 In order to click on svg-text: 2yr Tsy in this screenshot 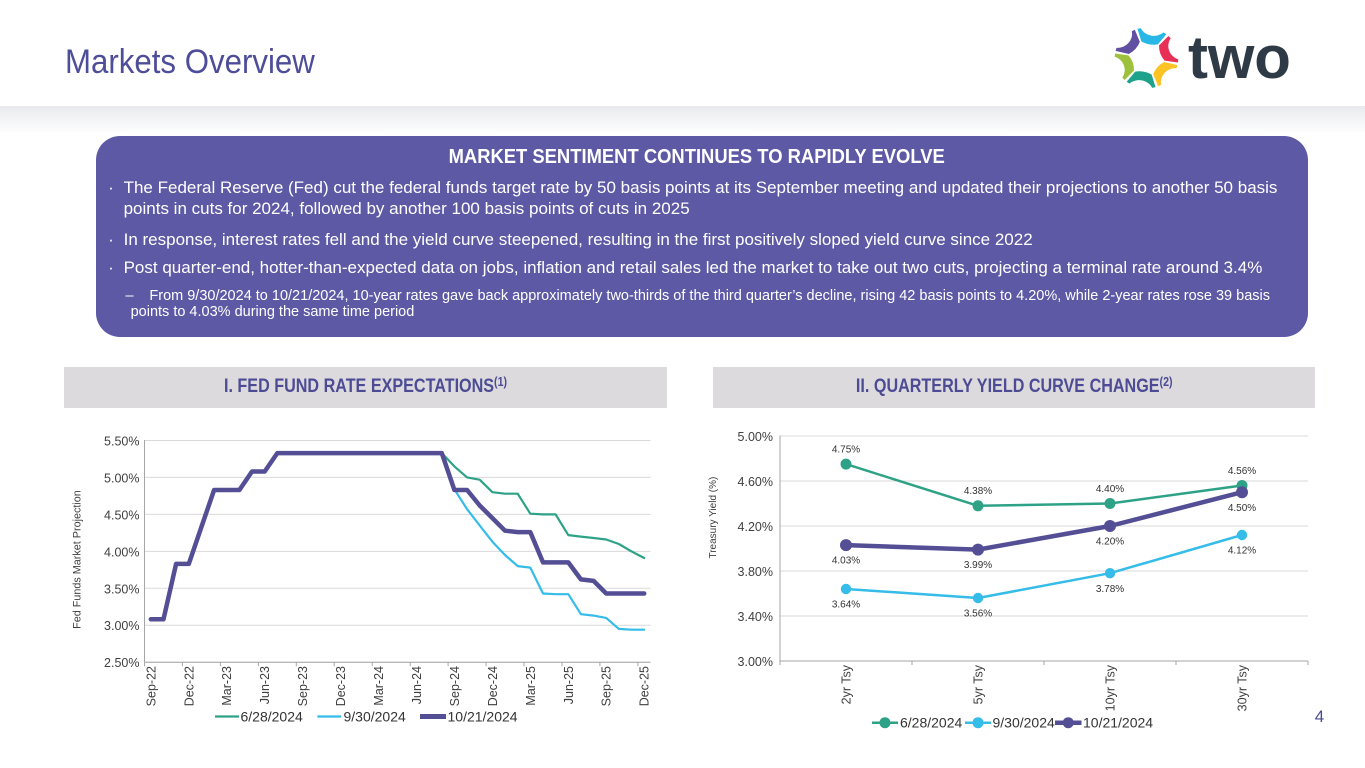, I will do `click(847, 684)`.